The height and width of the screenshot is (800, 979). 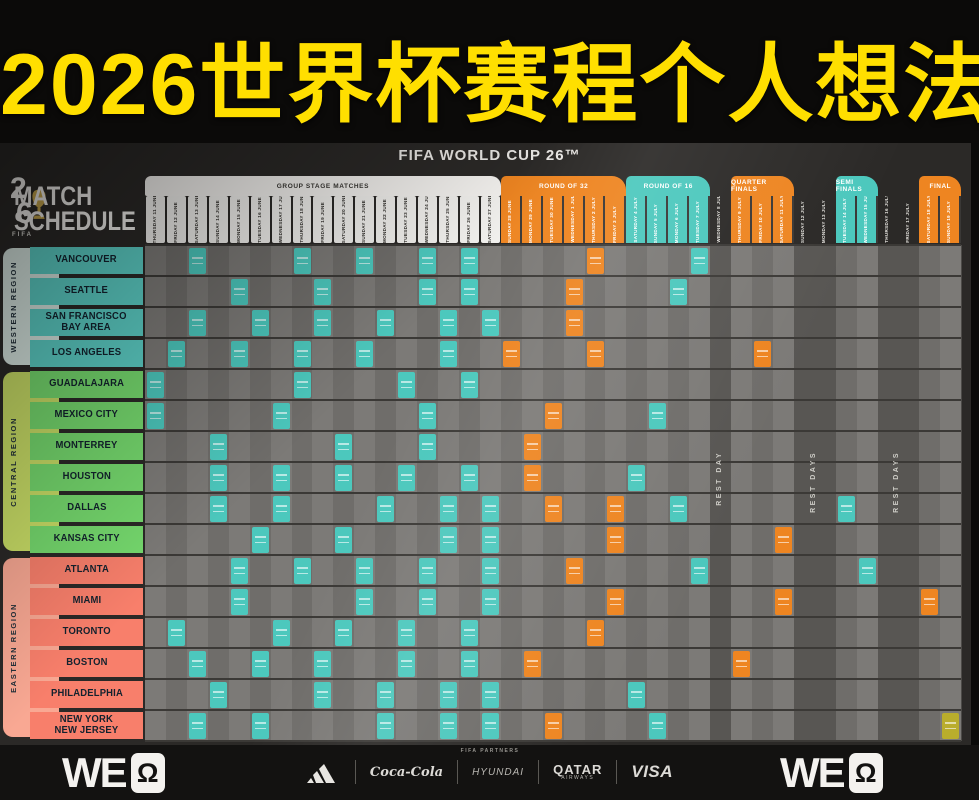 I want to click on date-header-cell: SUNDAY 12 JULY, so click(x=803, y=219).